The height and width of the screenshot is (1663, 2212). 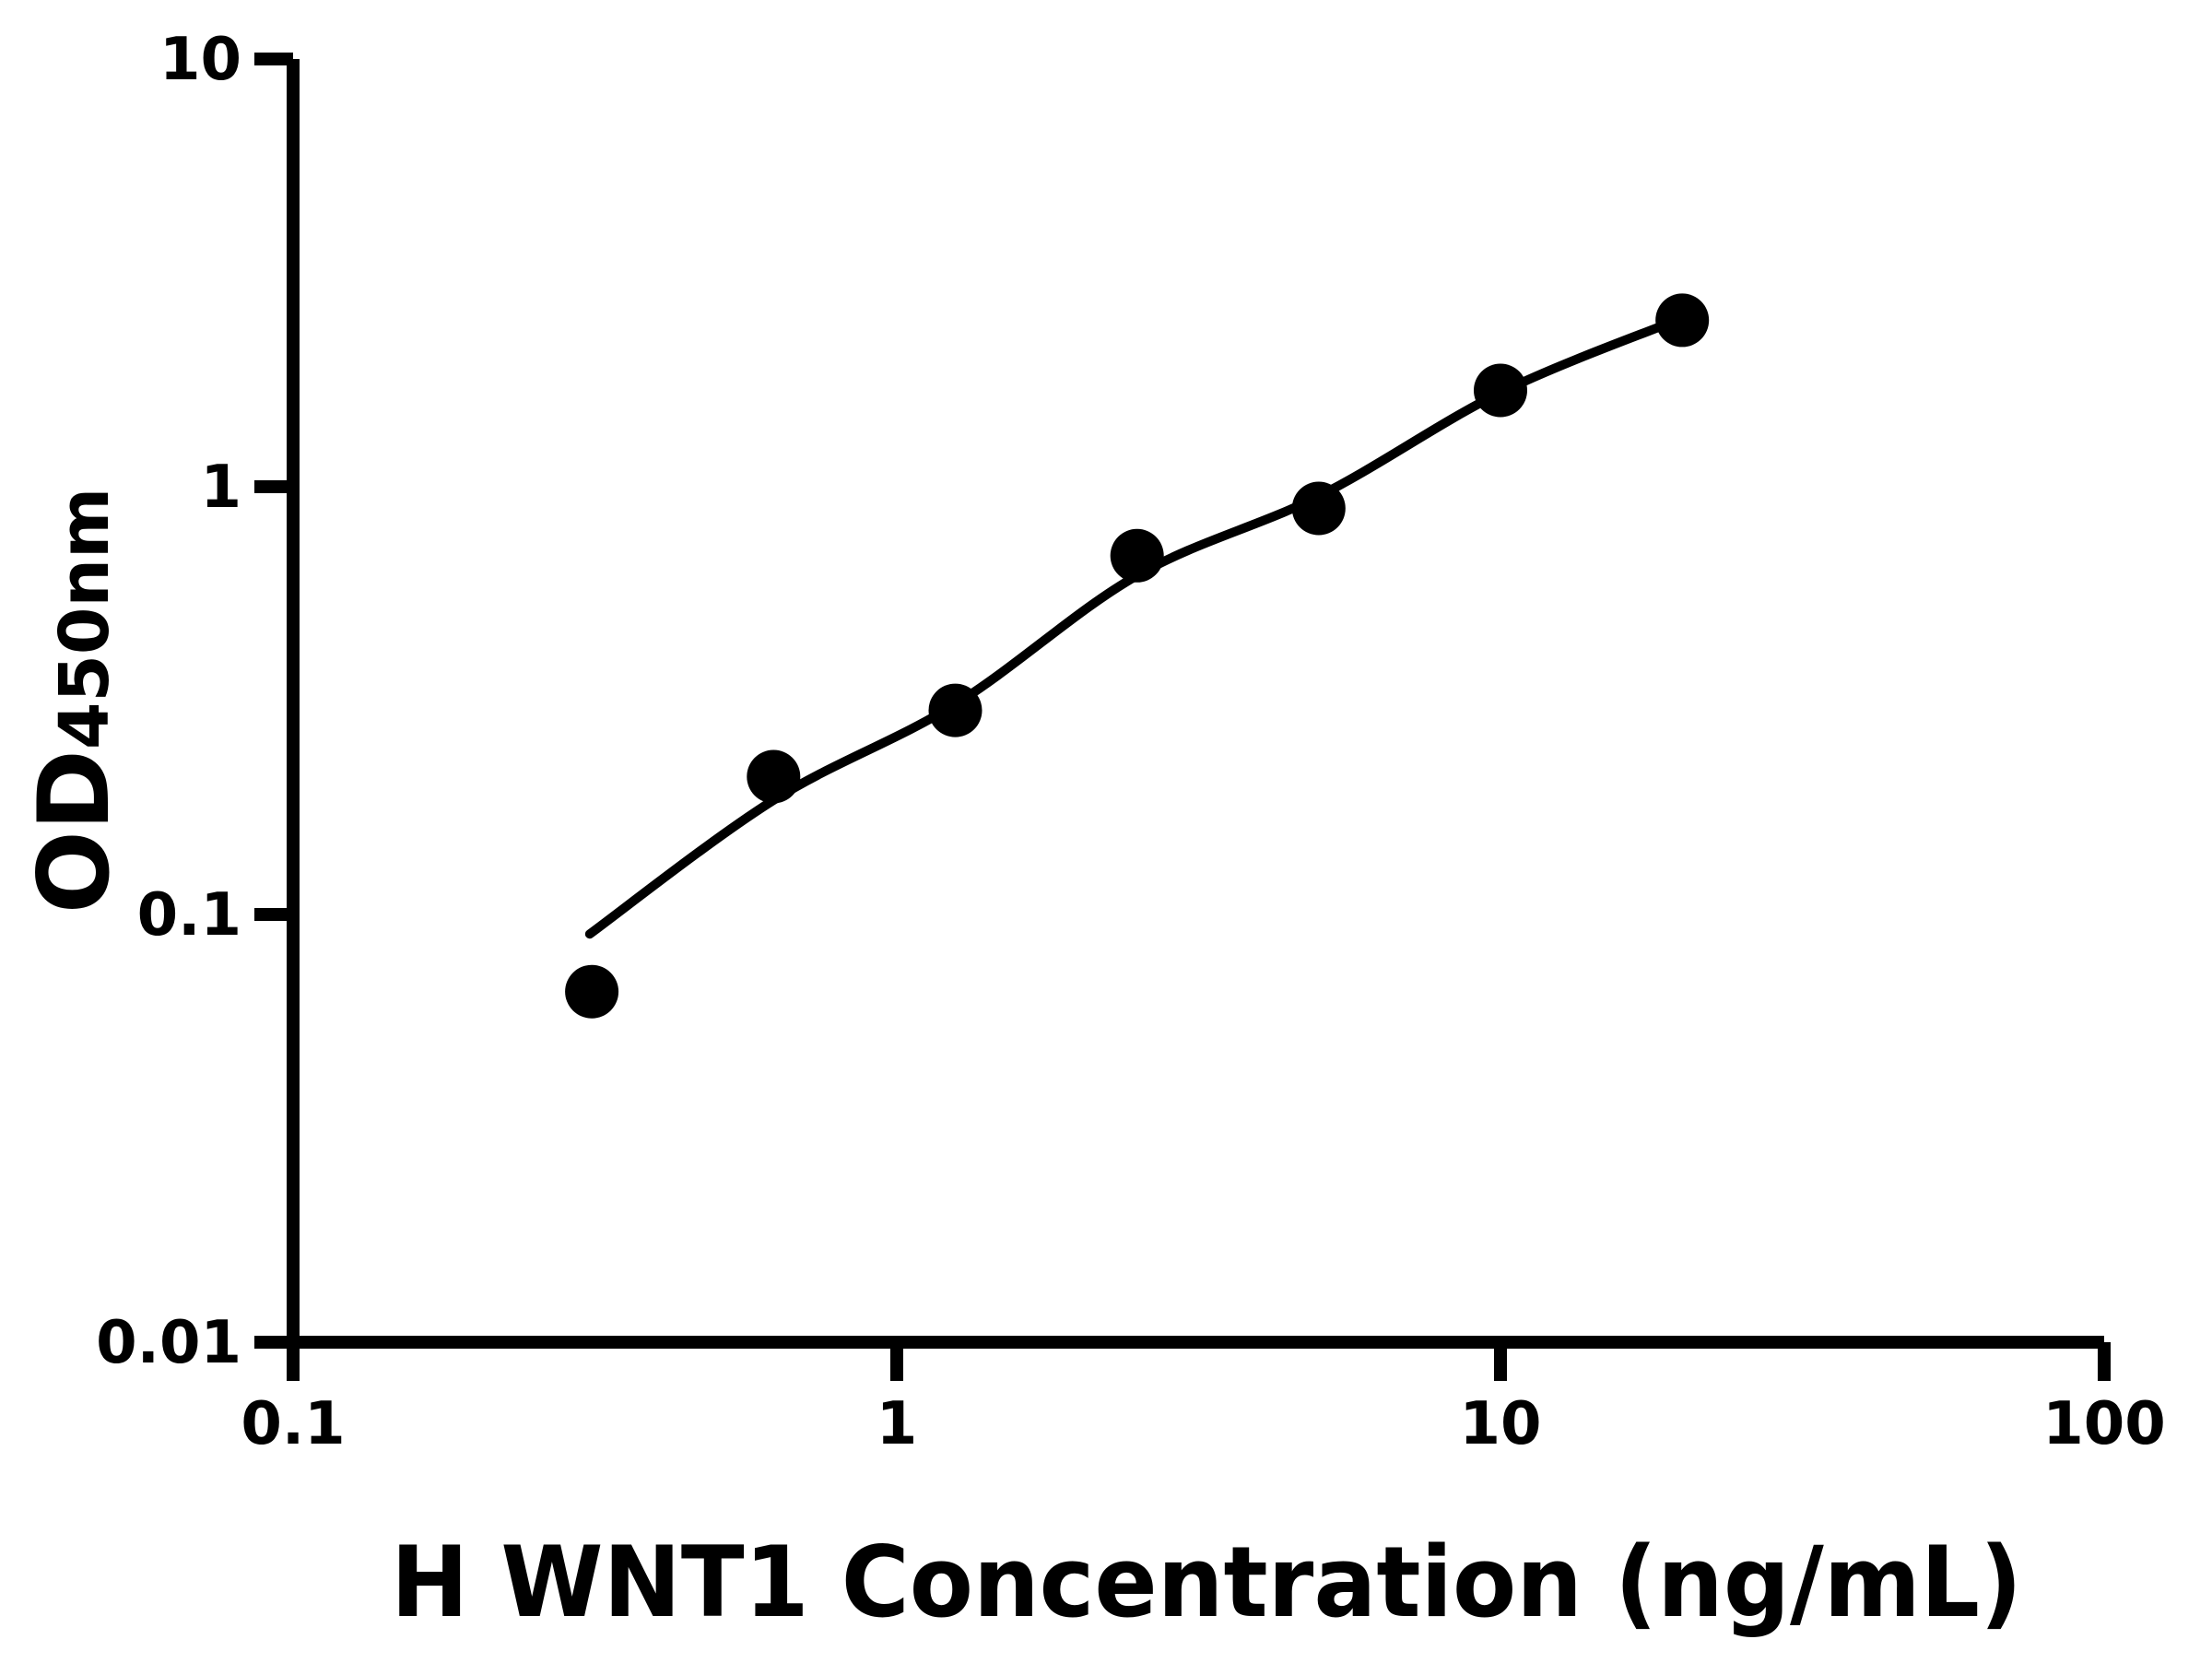 What do you see at coordinates (74, 831) in the screenshot?
I see `y-axis-title-main: OD` at bounding box center [74, 831].